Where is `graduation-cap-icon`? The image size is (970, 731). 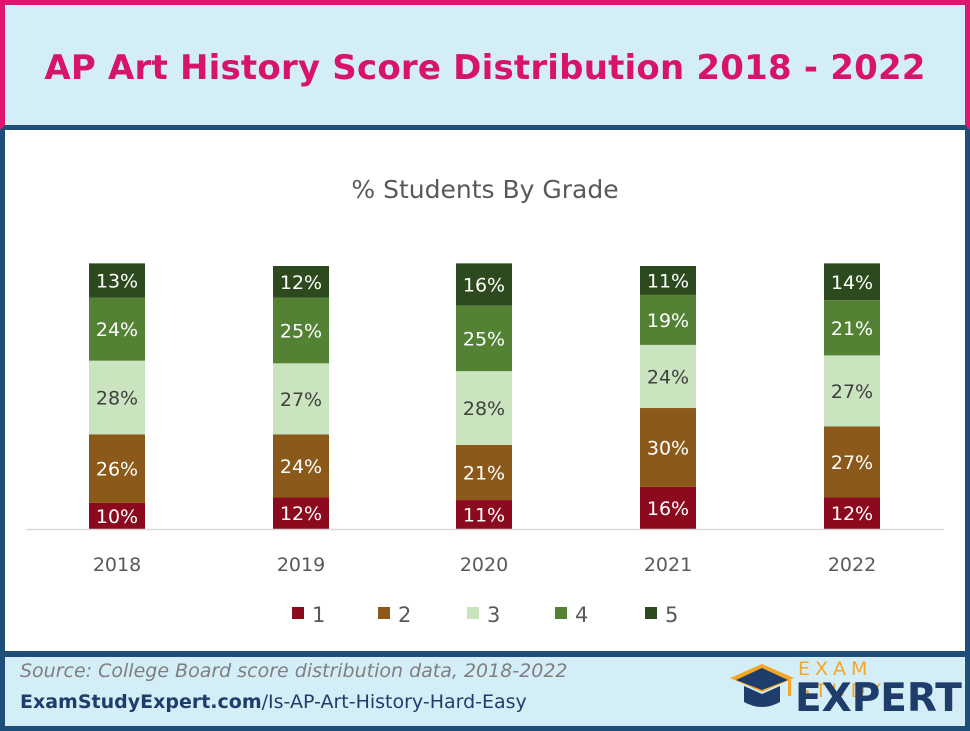
graduation-cap-icon is located at coordinates (762, 685).